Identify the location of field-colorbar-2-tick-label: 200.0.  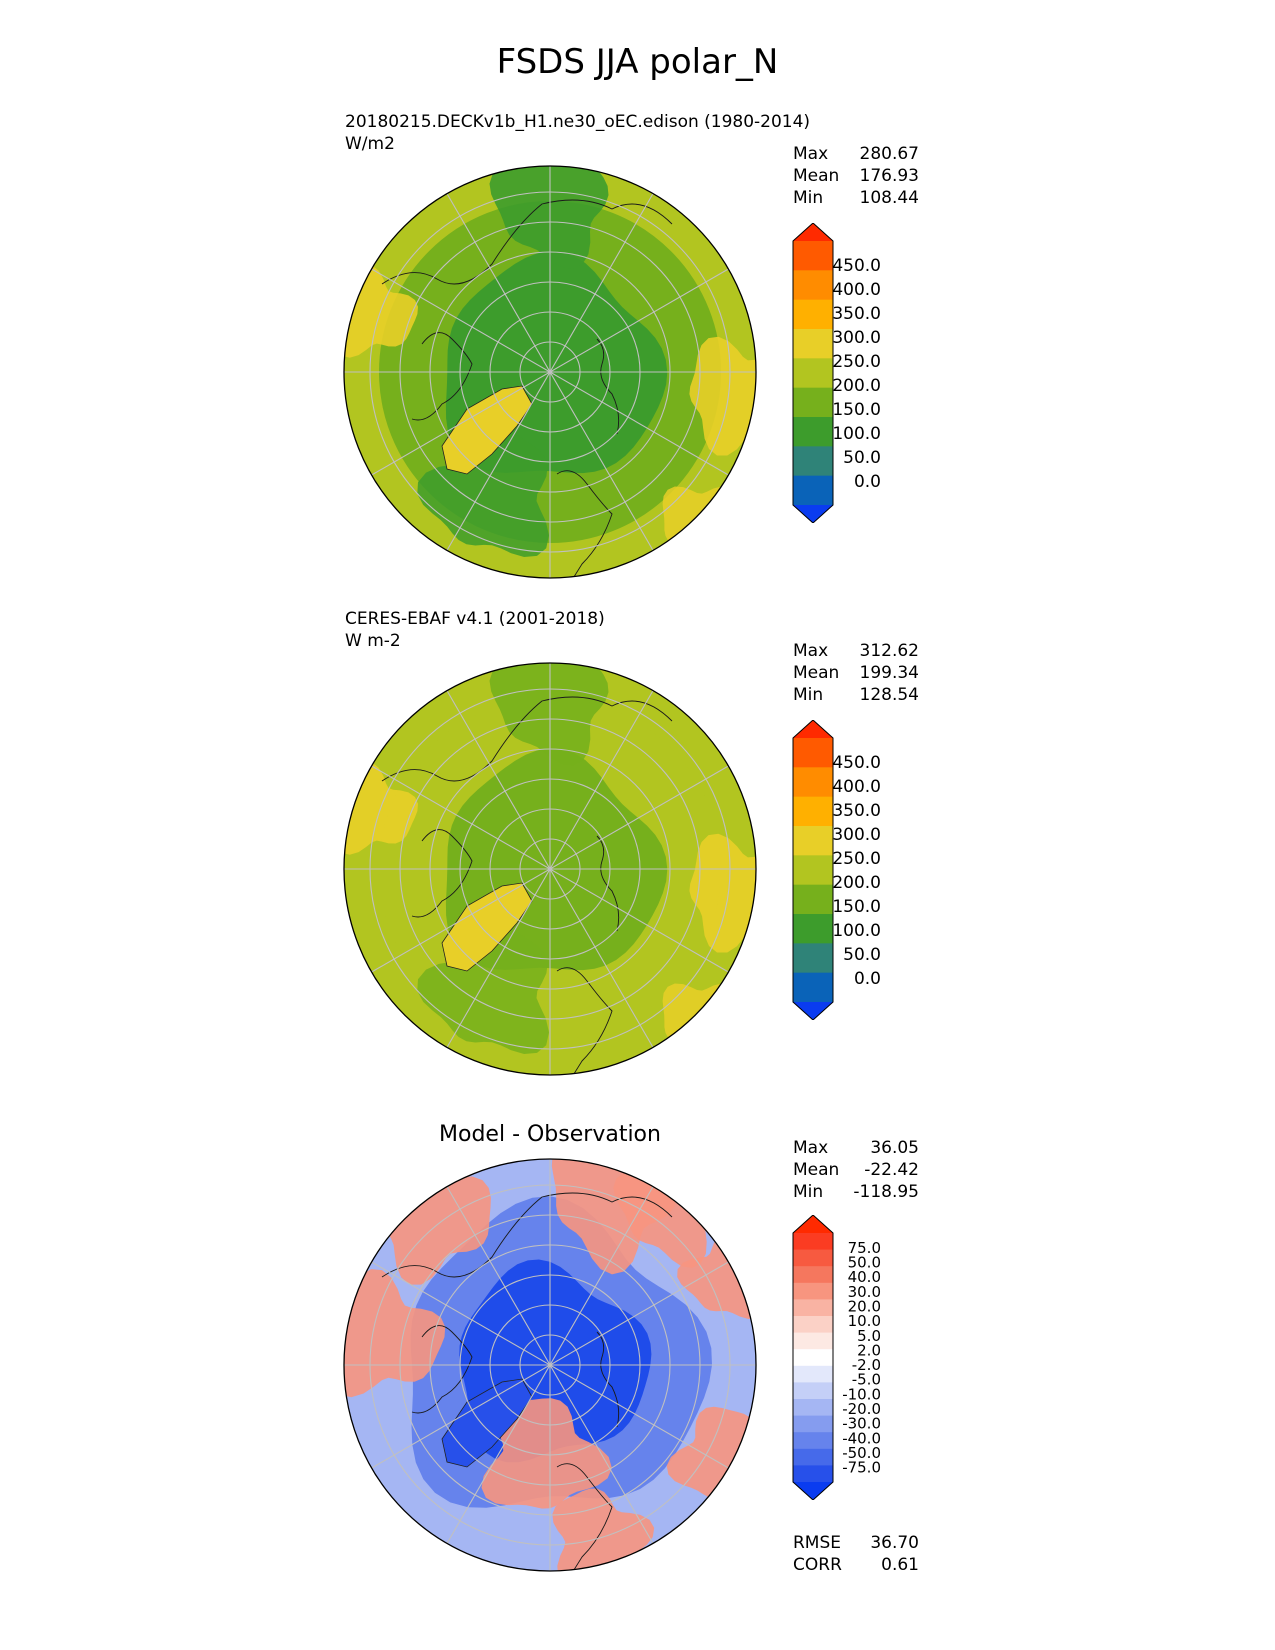
(856, 883).